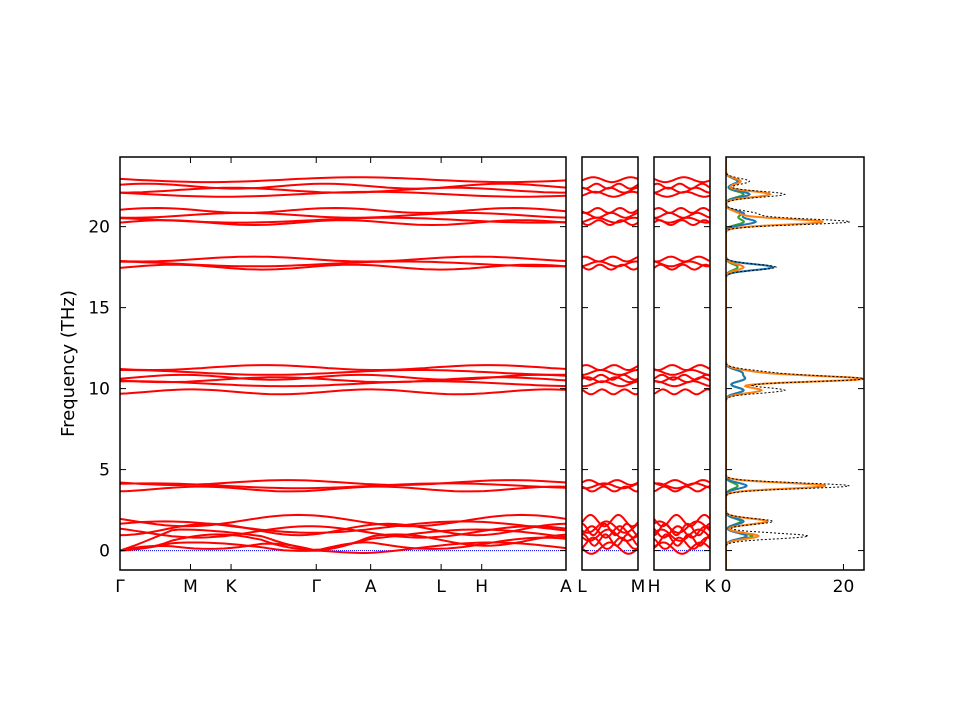 The width and height of the screenshot is (960, 724). Describe the element at coordinates (844, 587) in the screenshot. I see `x-tick-label: 20` at that location.